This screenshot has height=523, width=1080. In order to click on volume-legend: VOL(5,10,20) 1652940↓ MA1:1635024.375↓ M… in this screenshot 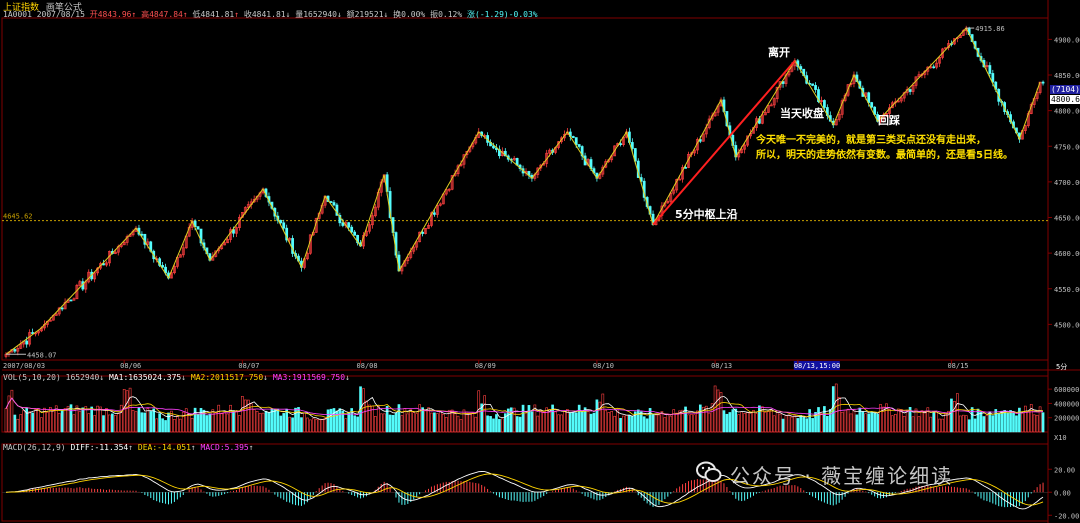, I will do `click(176, 377)`.